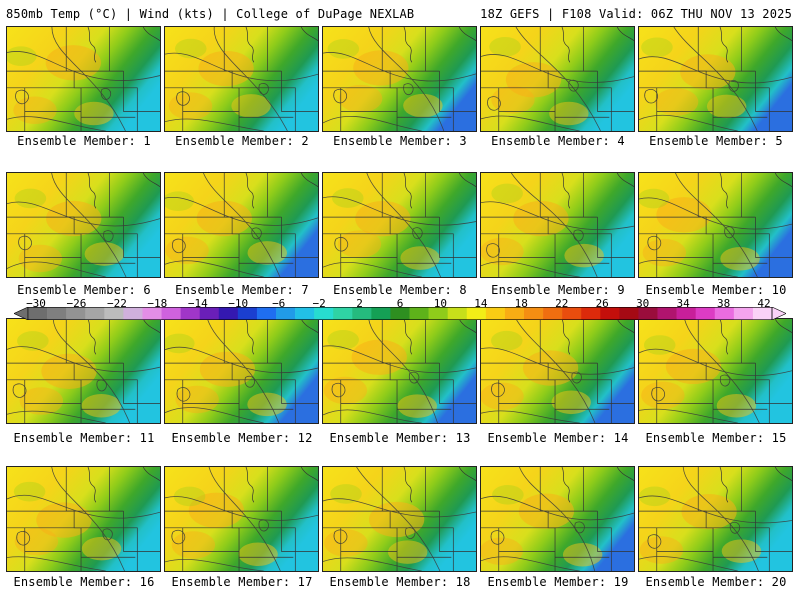 This screenshot has width=800, height=600. What do you see at coordinates (238, 303) in the screenshot?
I see `colorbar-tick-label: −10` at bounding box center [238, 303].